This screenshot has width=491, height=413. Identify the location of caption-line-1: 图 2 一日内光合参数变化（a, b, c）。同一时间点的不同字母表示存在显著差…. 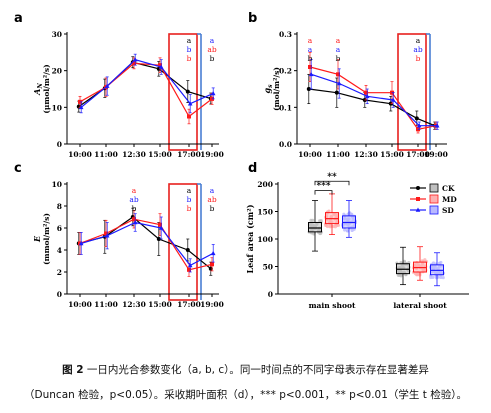
(245, 369).